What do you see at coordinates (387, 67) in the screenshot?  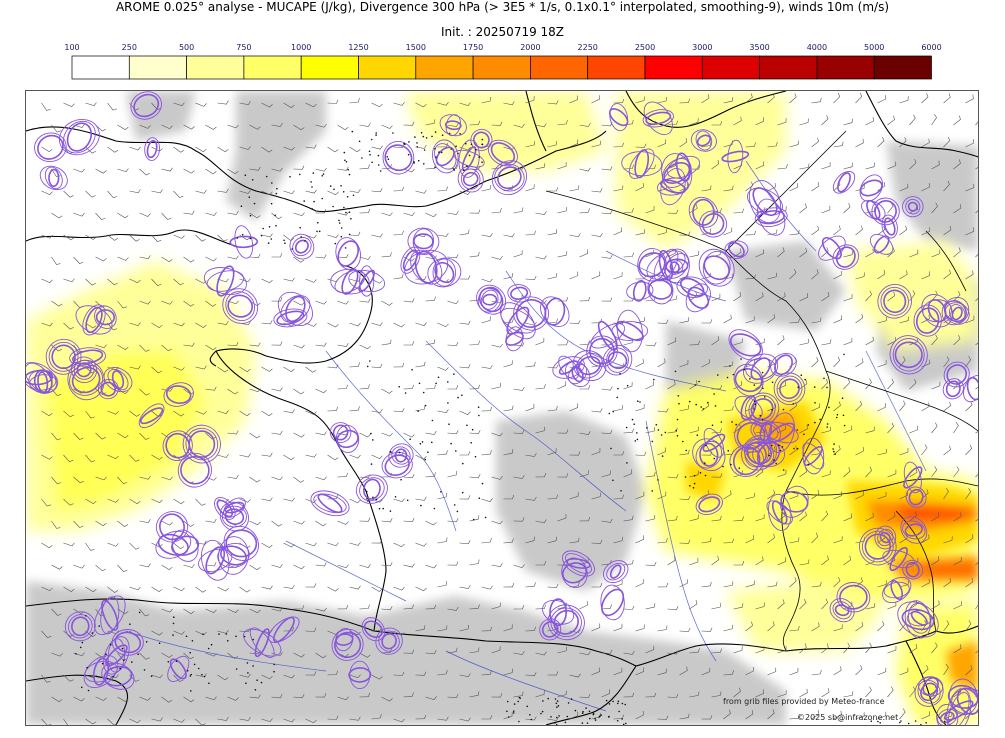 I see `colorbar-swatch` at bounding box center [387, 67].